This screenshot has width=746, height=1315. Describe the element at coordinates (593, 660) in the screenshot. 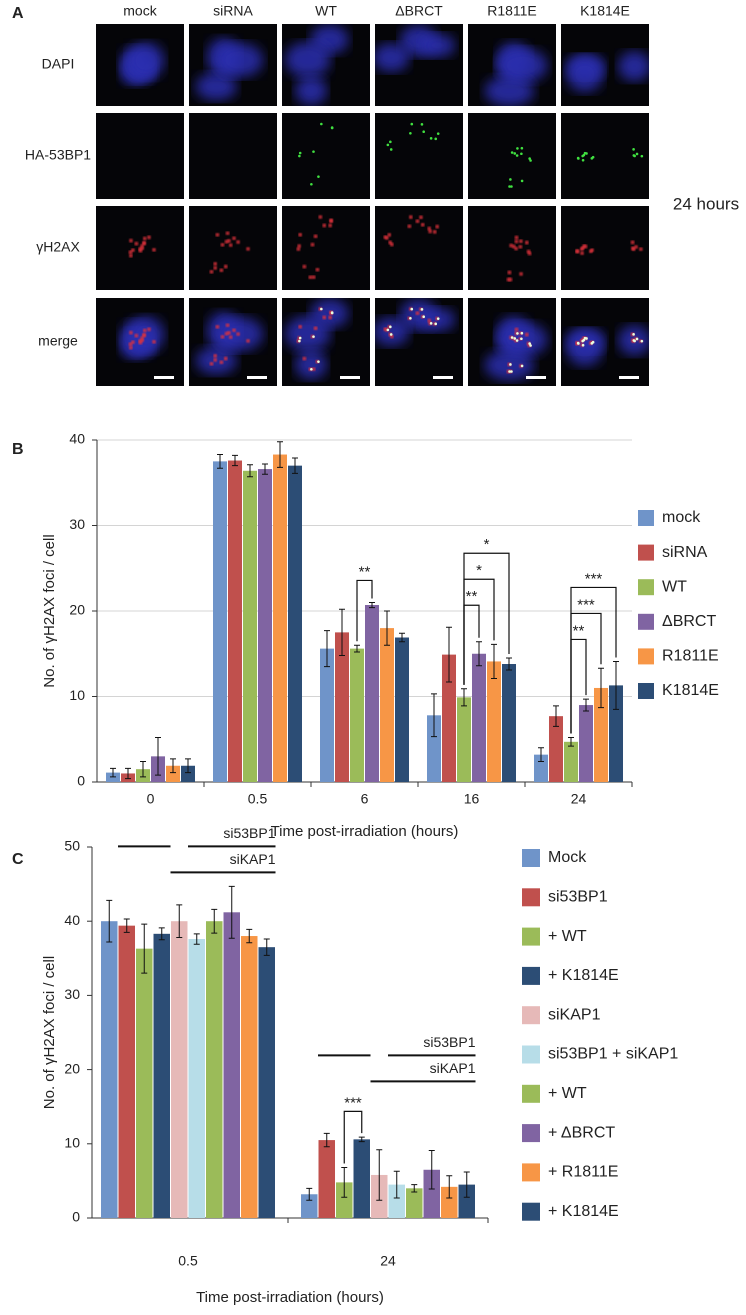

I see `significance-bracket` at that location.